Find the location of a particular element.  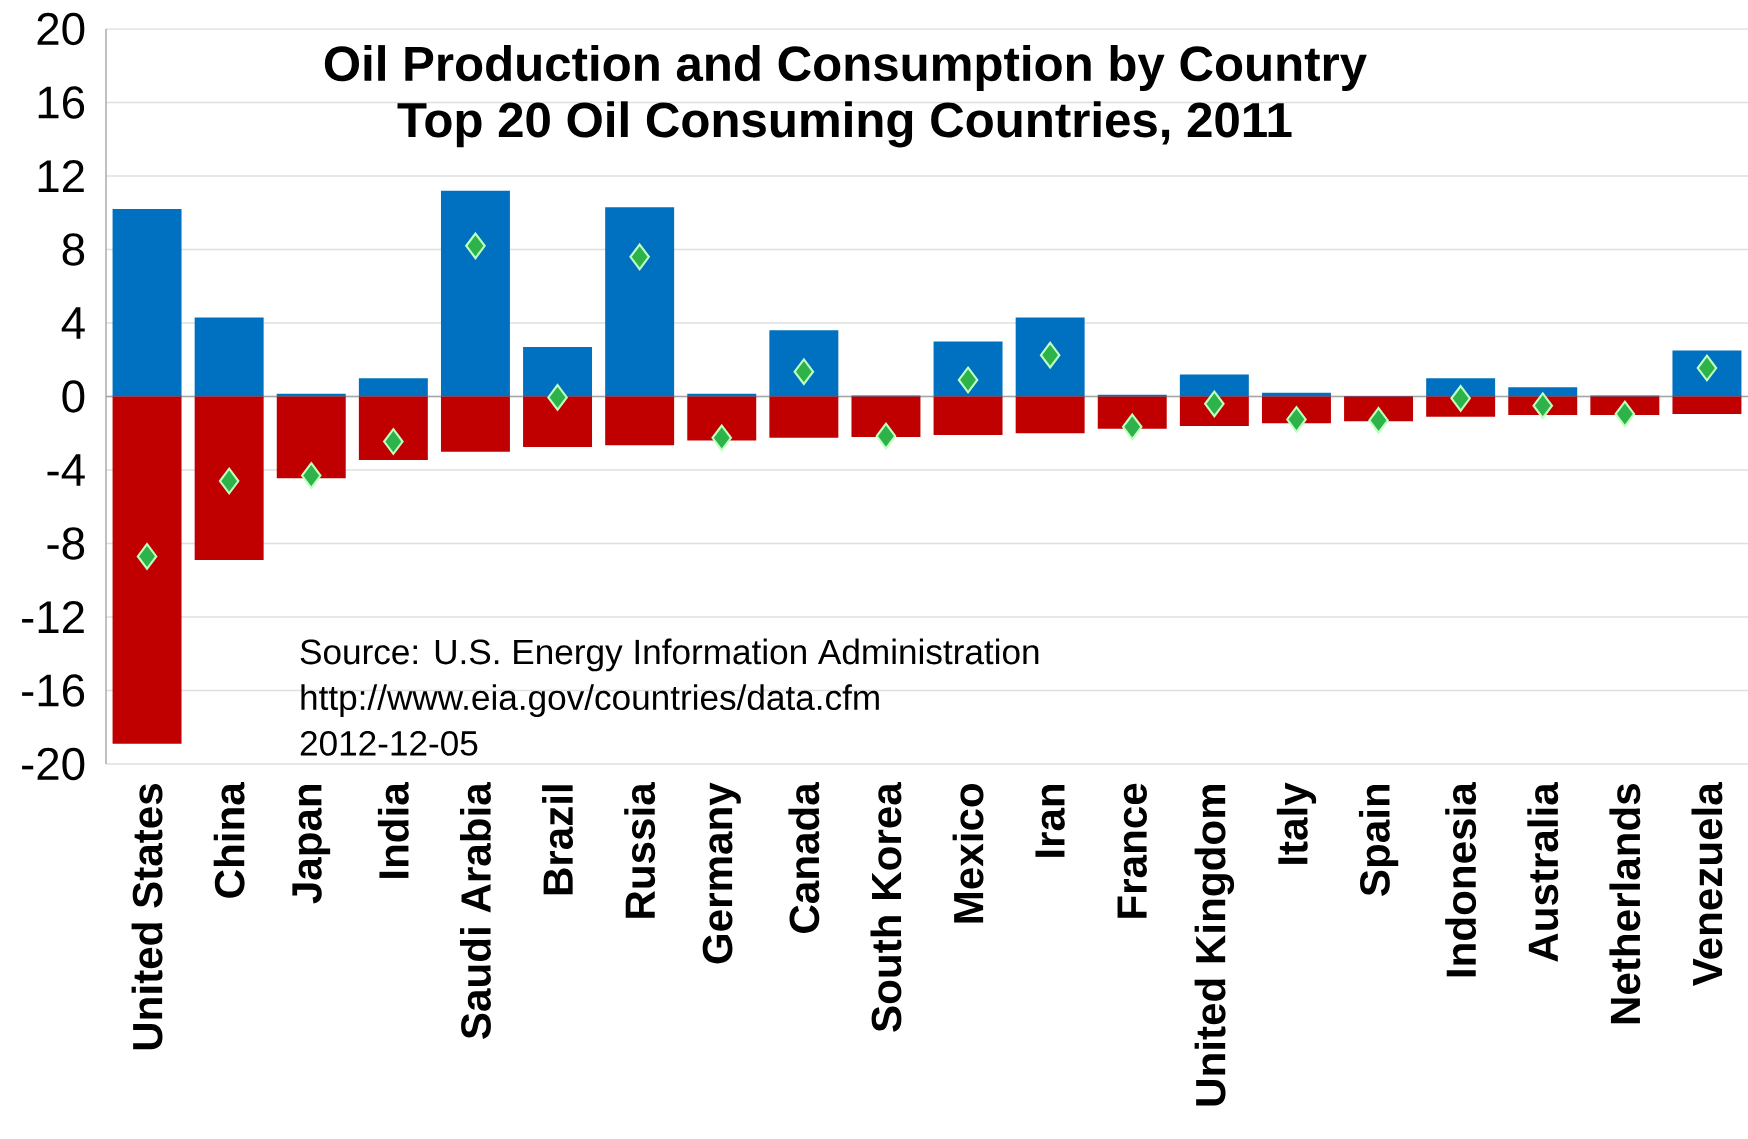

y-tick-label: -8 is located at coordinates (66, 543).